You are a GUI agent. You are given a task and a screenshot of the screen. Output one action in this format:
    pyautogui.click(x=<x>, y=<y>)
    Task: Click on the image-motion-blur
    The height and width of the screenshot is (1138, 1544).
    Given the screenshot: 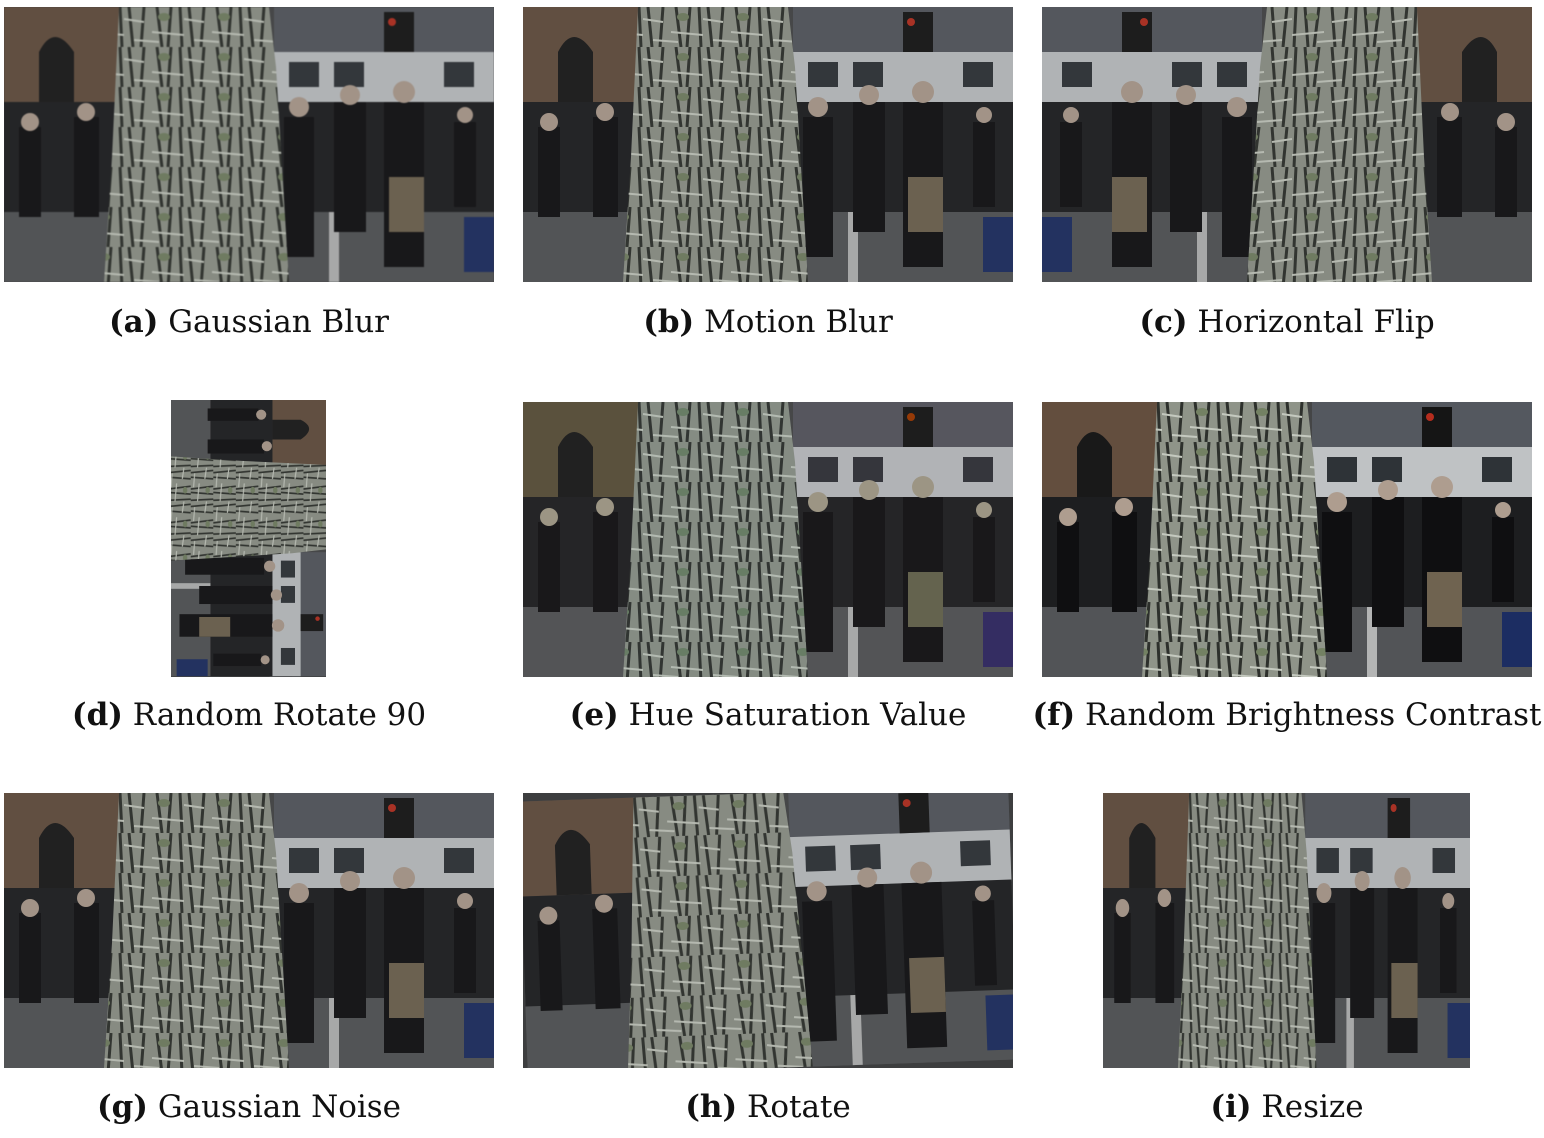 What is the action you would take?
    pyautogui.click(x=768, y=144)
    